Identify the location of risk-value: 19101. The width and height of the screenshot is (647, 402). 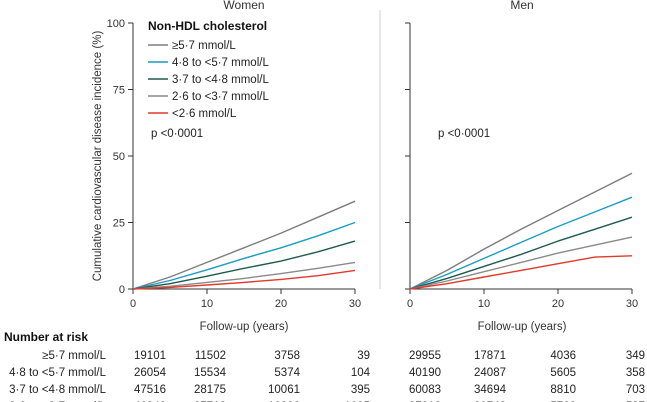
(150, 356).